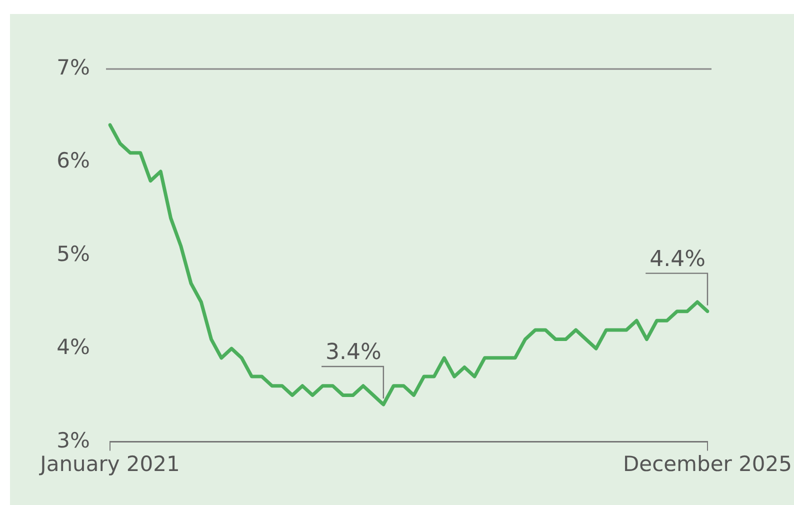 The image size is (794, 505). Describe the element at coordinates (354, 353) in the screenshot. I see `data-label: 3.4%` at that location.